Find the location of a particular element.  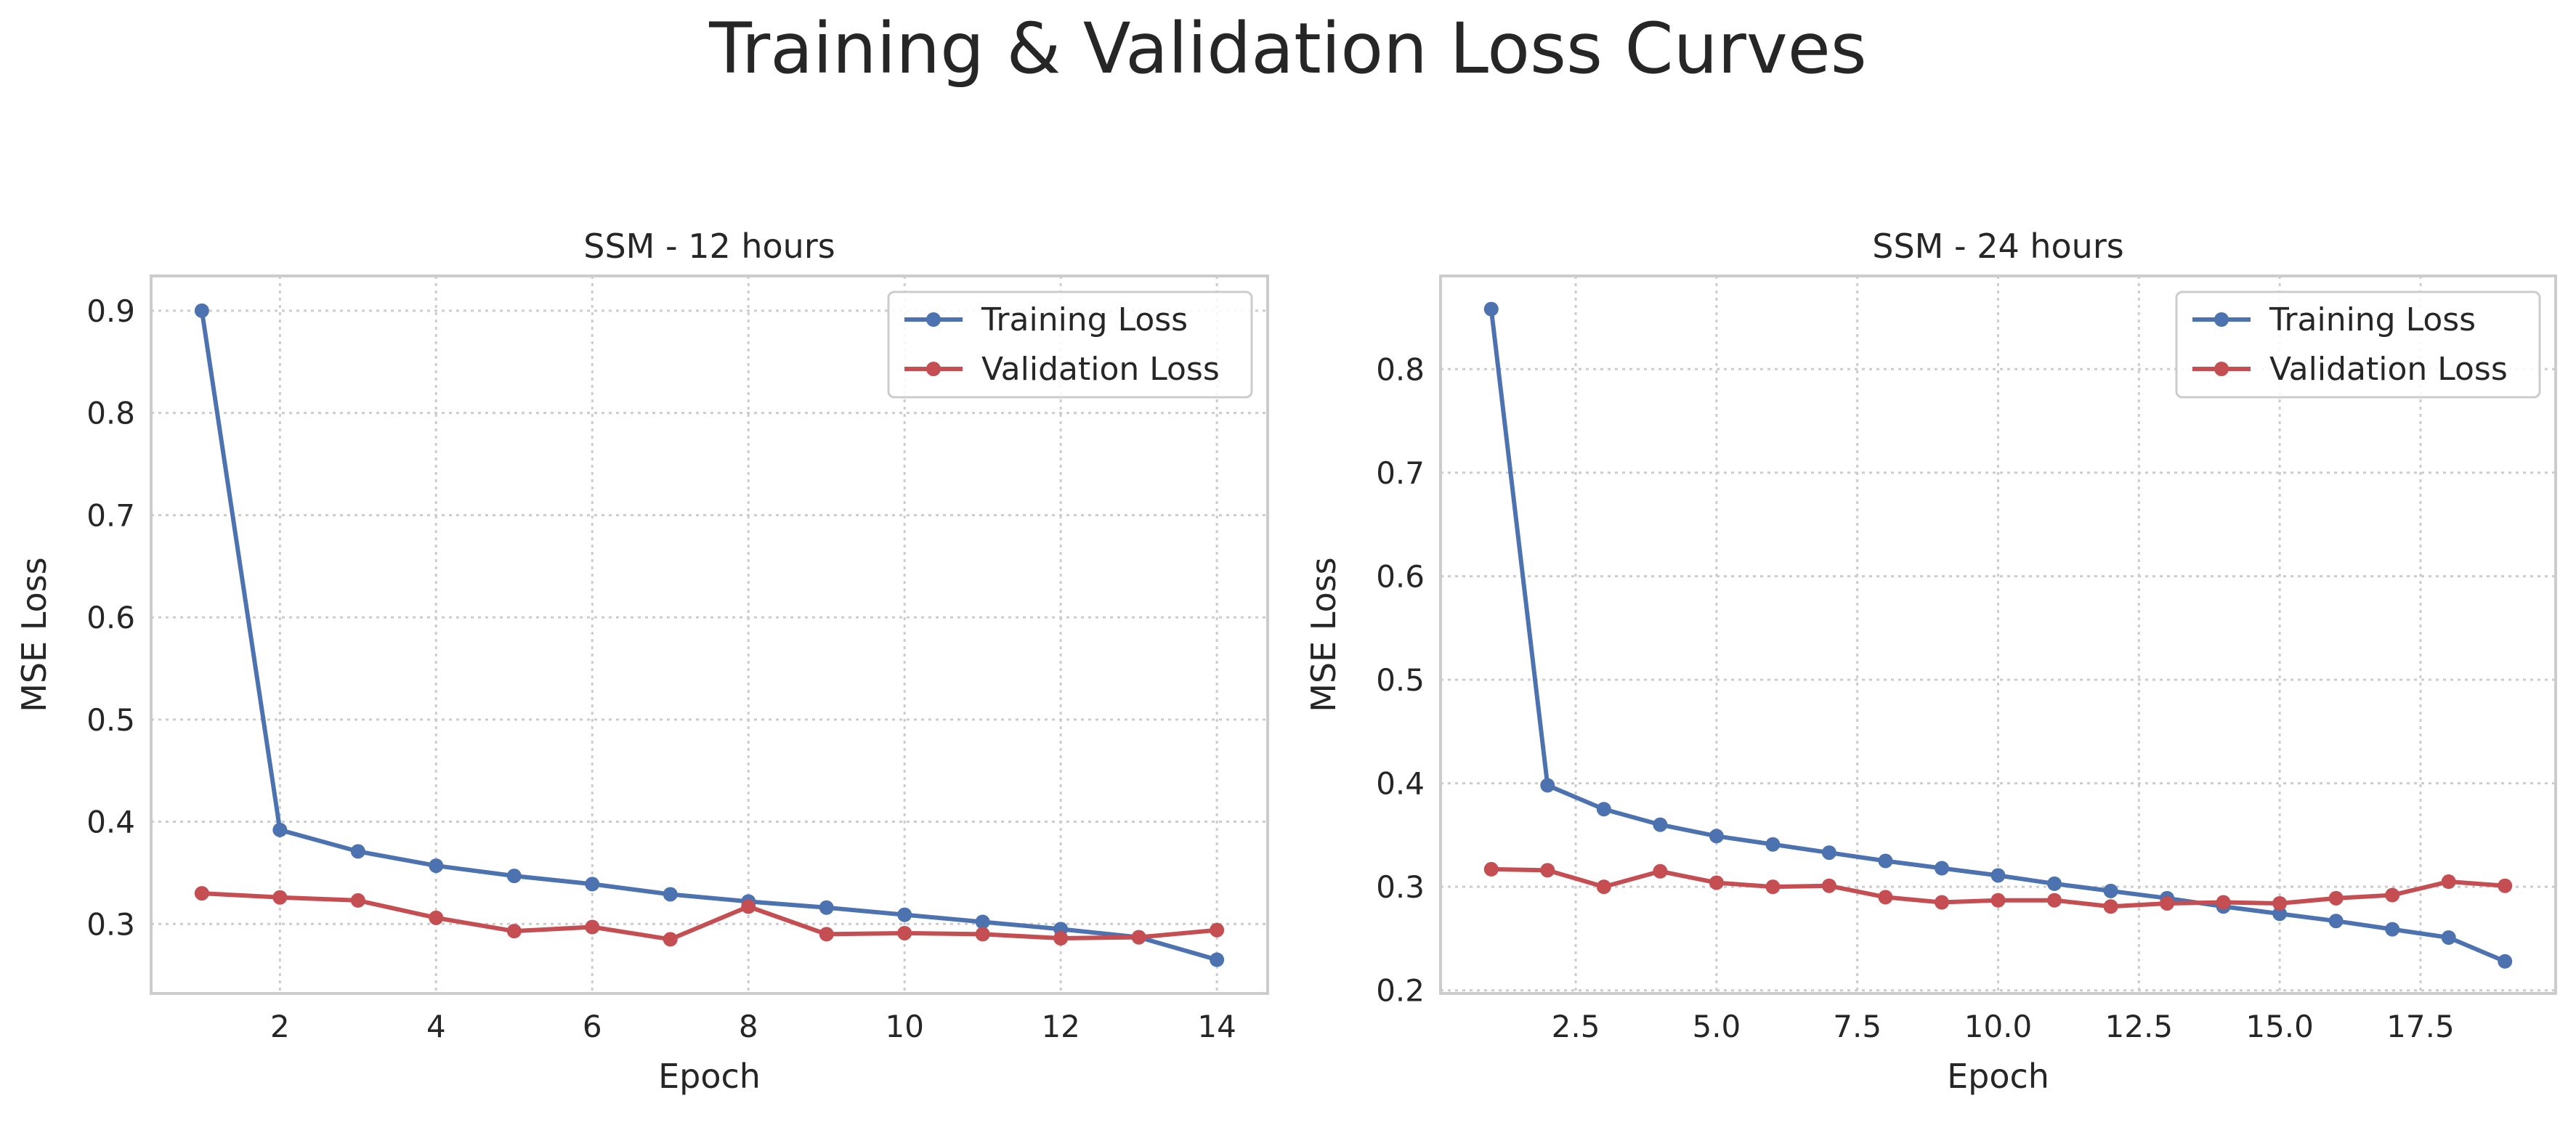

legend-label: Validation Loss is located at coordinates (1100, 369).